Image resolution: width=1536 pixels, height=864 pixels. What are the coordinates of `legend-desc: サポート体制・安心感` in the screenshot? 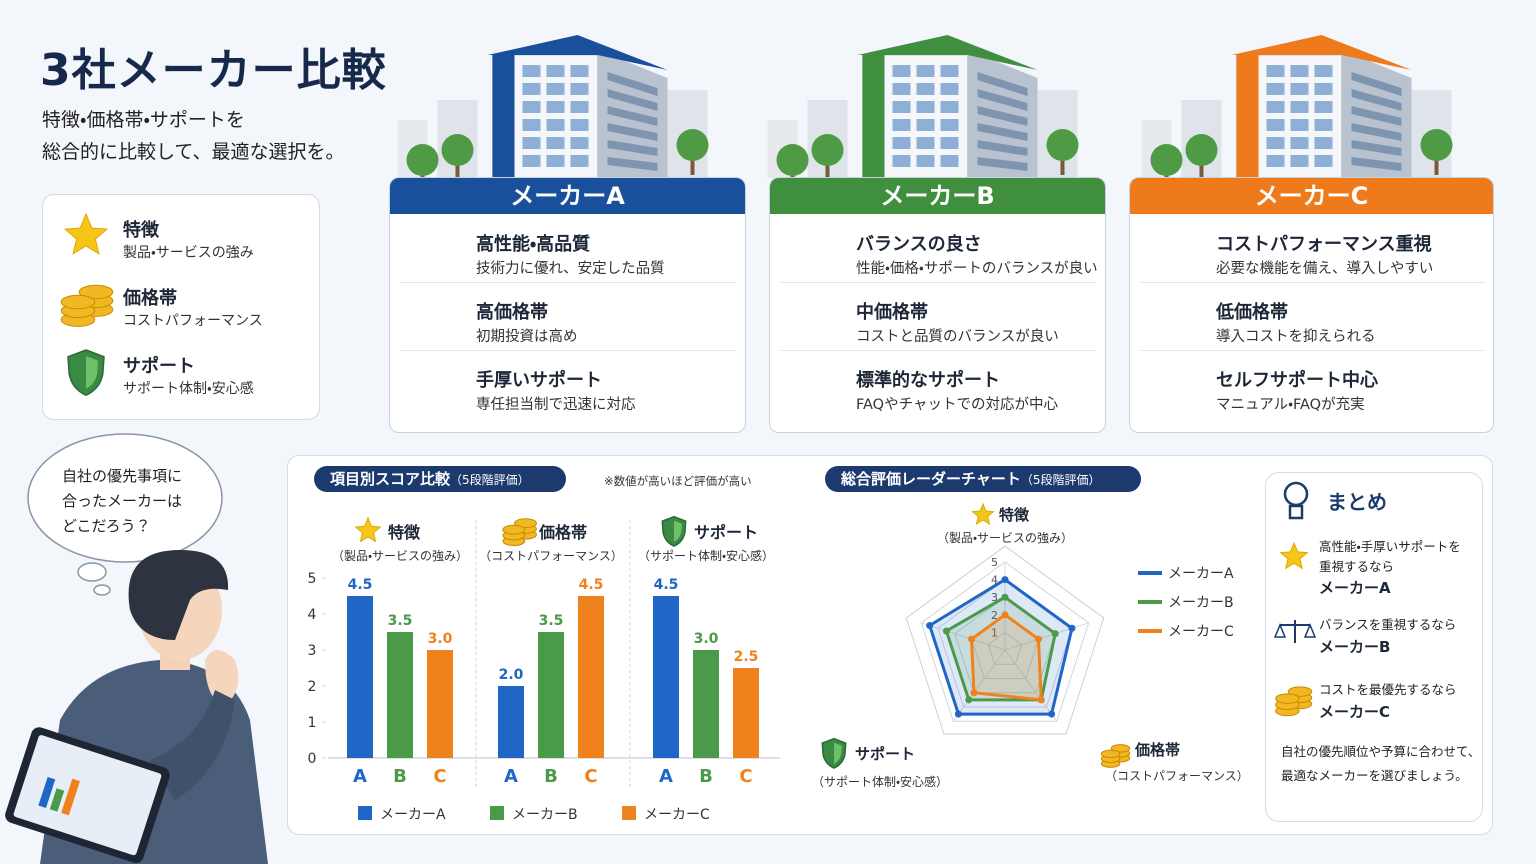 It's located at (188, 389).